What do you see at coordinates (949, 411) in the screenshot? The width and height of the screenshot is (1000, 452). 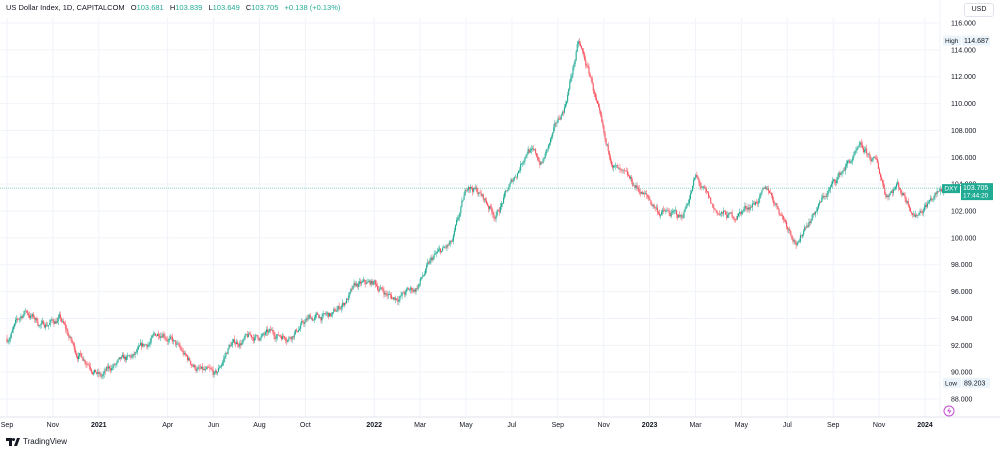 I see `lightning-icon` at bounding box center [949, 411].